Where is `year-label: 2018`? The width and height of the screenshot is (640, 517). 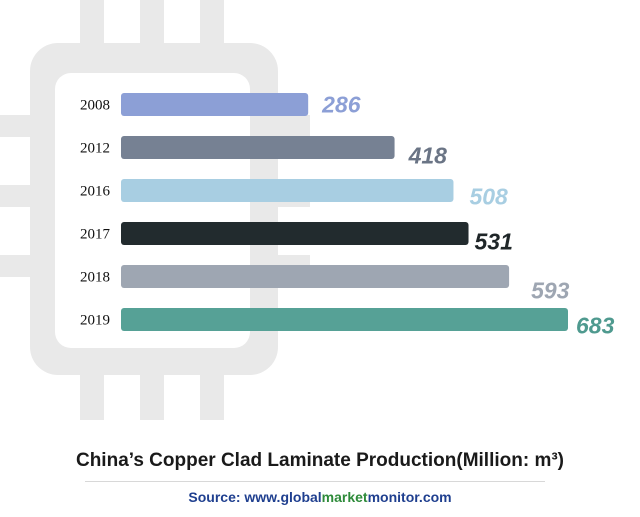
year-label: 2018 is located at coordinates (95, 278).